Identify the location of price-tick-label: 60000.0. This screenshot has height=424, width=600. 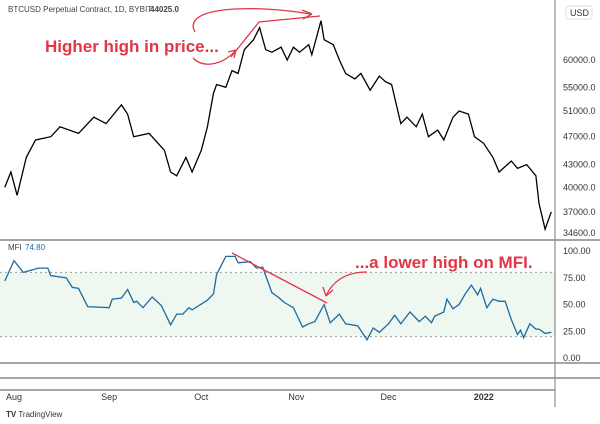
(579, 60).